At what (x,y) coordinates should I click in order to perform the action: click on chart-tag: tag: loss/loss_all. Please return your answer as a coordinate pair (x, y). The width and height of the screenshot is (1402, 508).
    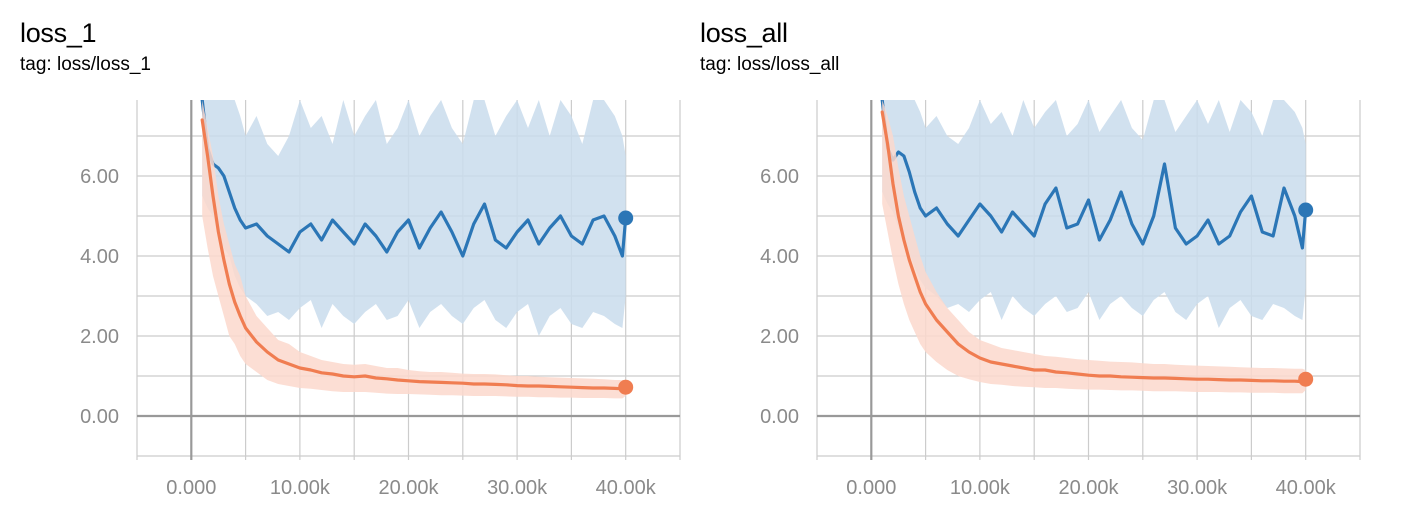
    Looking at the image, I should click on (770, 64).